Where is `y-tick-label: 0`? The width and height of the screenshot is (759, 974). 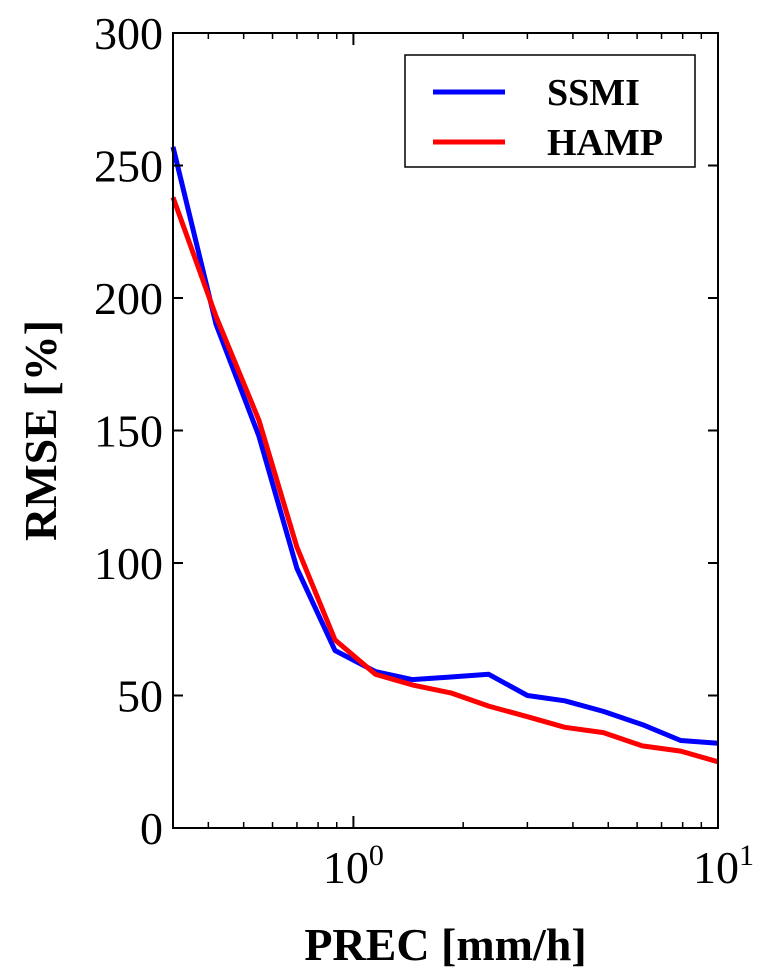 y-tick-label: 0 is located at coordinates (151, 828).